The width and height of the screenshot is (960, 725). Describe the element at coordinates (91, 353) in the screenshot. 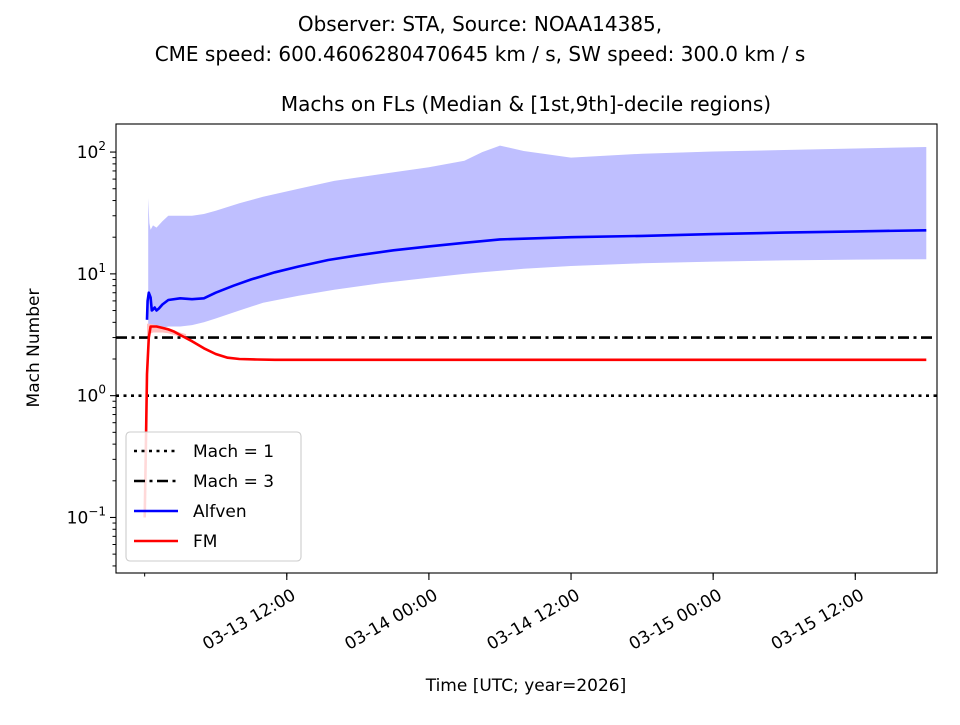

I see `y-axis-ticks: 10⁻¹ 10⁰ 10¹ 10²` at that location.